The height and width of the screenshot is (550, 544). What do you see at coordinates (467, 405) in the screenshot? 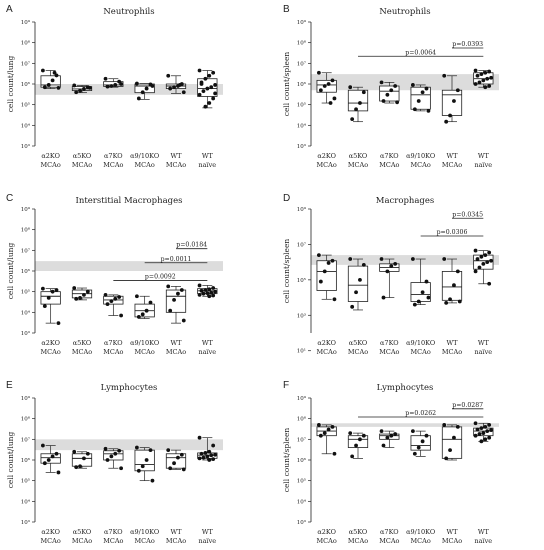
I see `p-value-label: p=0.0287` at bounding box center [467, 405].